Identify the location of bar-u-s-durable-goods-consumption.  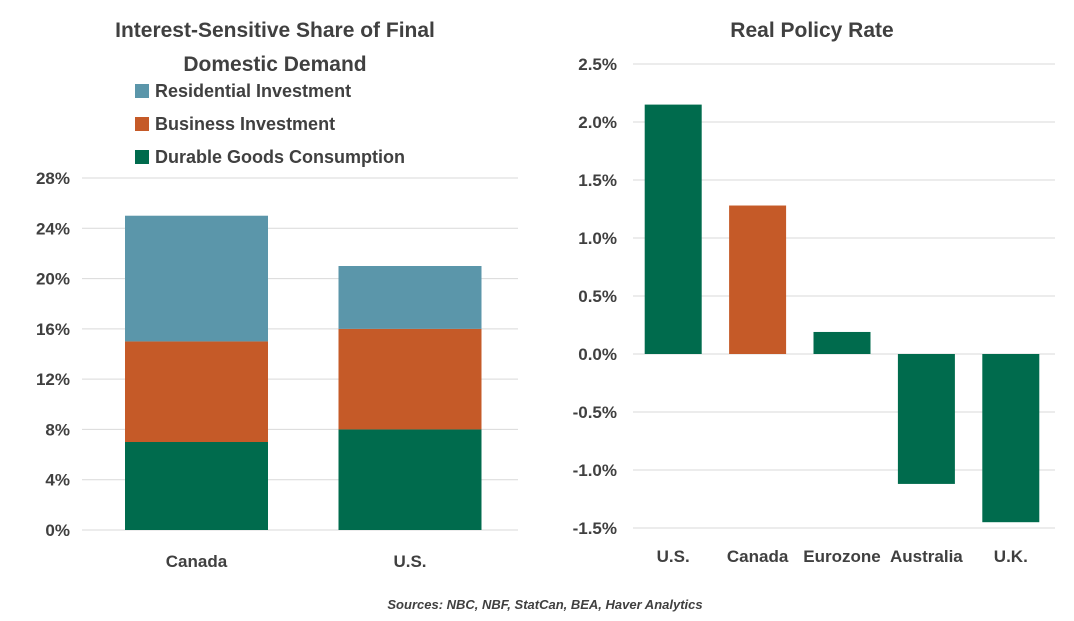
(410, 479).